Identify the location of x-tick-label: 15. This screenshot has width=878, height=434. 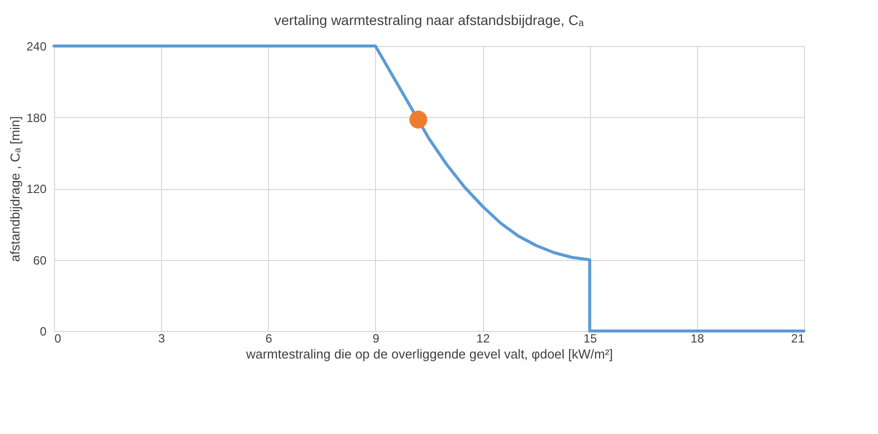
(591, 339).